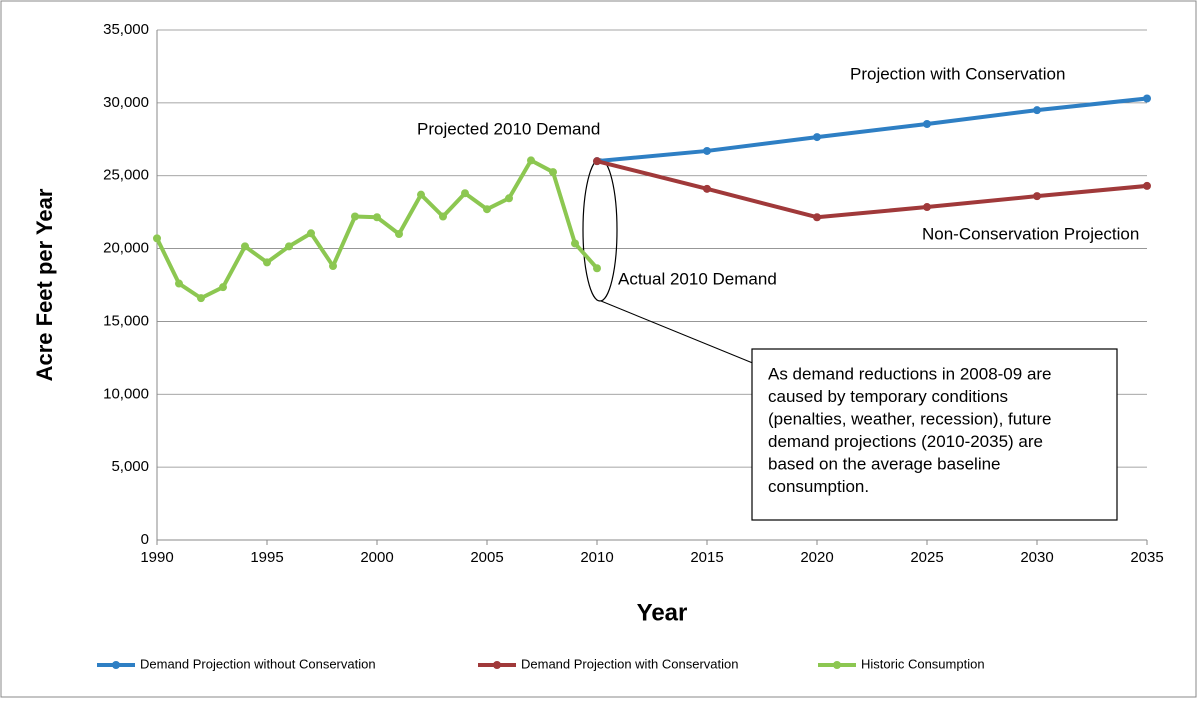 This screenshot has height=703, width=1197. Describe the element at coordinates (145, 539) in the screenshot. I see `y-tick-label: 0` at that location.